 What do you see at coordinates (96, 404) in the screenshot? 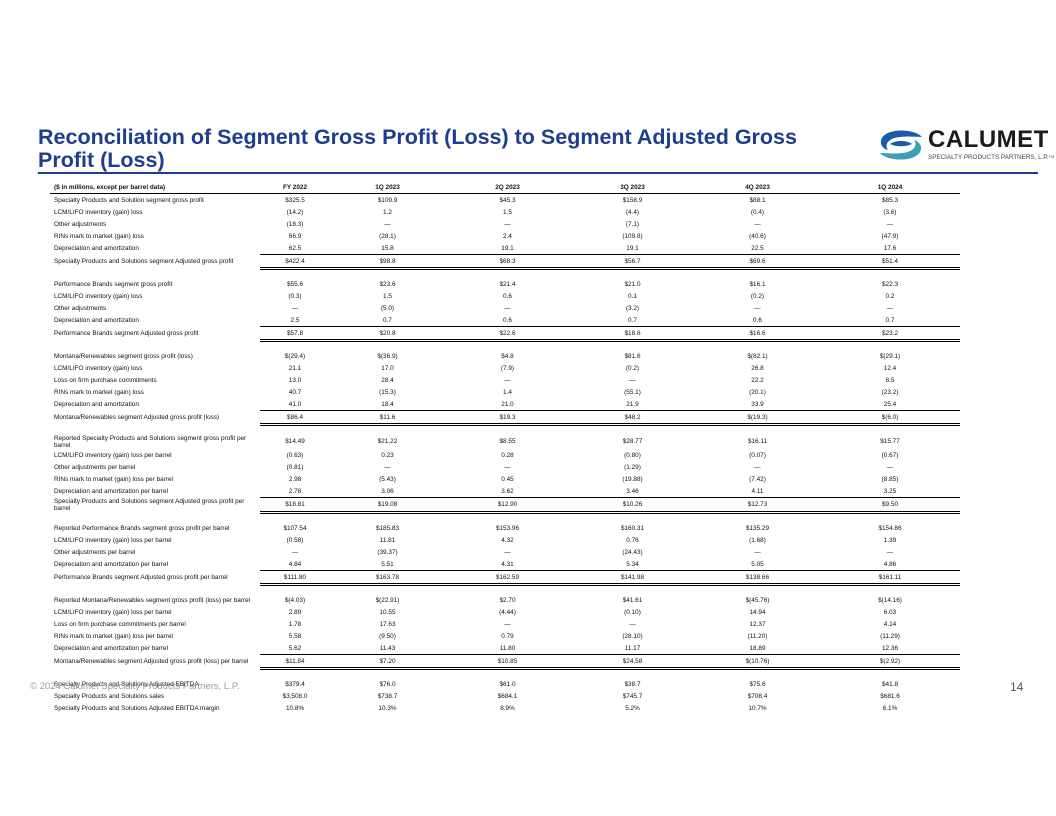
I see `row-label: Depreciation and amortization` at bounding box center [96, 404].